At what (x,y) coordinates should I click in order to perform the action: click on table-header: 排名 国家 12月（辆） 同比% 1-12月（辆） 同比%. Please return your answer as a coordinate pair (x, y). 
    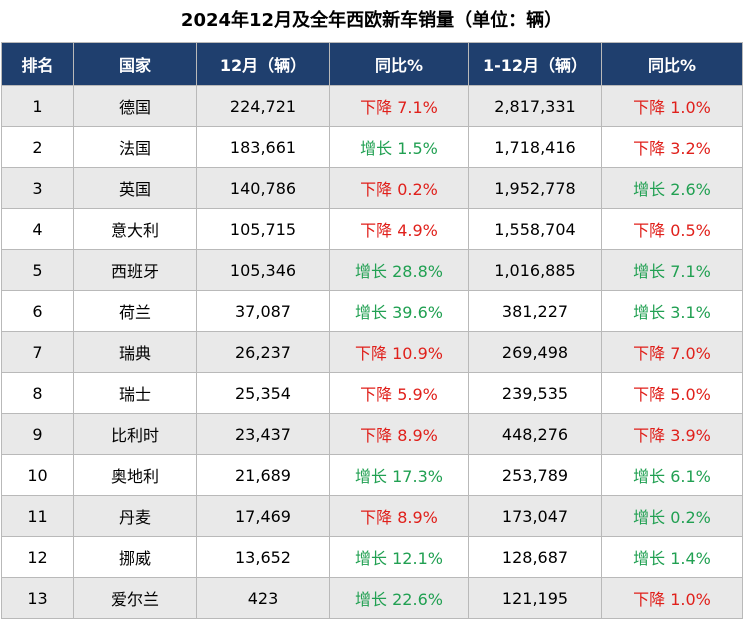
    Looking at the image, I should click on (372, 64).